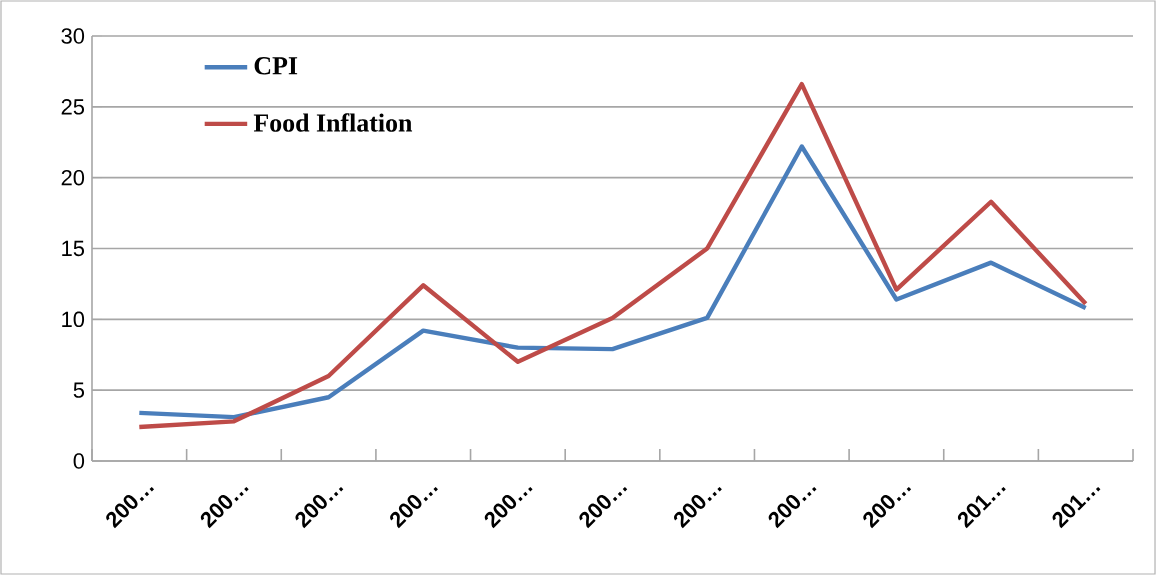 The height and width of the screenshot is (575, 1156). I want to click on y-tick-label: 25, so click(73, 107).